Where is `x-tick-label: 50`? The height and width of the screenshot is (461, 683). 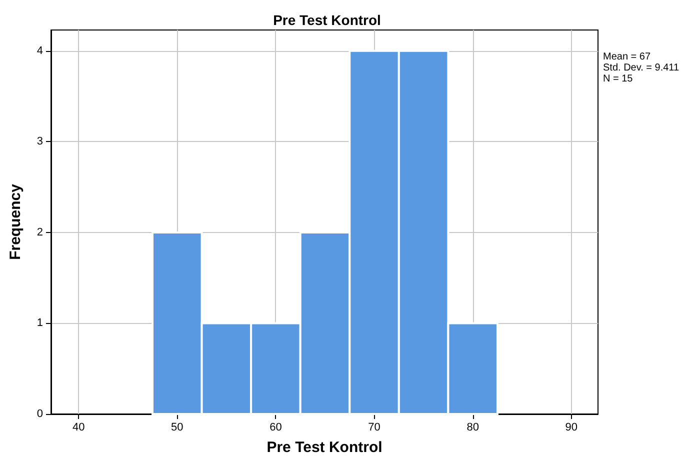 x-tick-label: 50 is located at coordinates (177, 428).